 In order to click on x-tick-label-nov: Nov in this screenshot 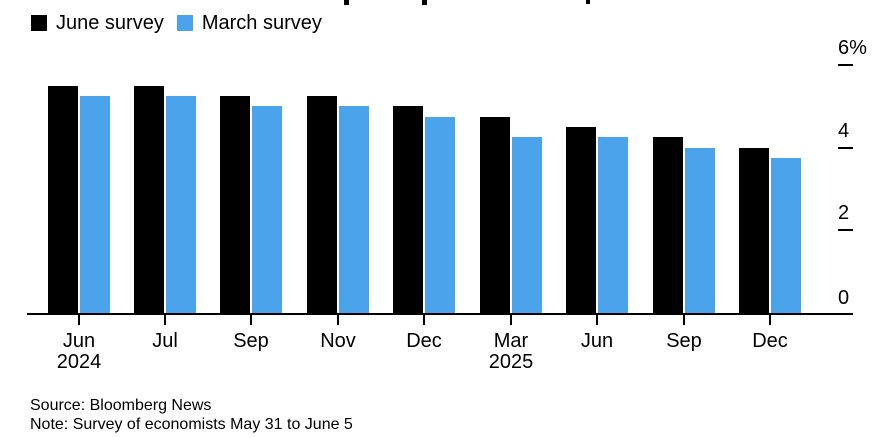, I will do `click(338, 341)`.